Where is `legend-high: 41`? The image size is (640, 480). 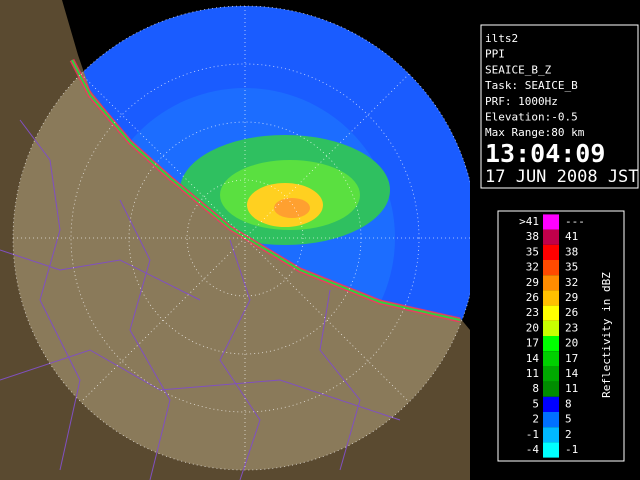
legend-high: 41 is located at coordinates (571, 236).